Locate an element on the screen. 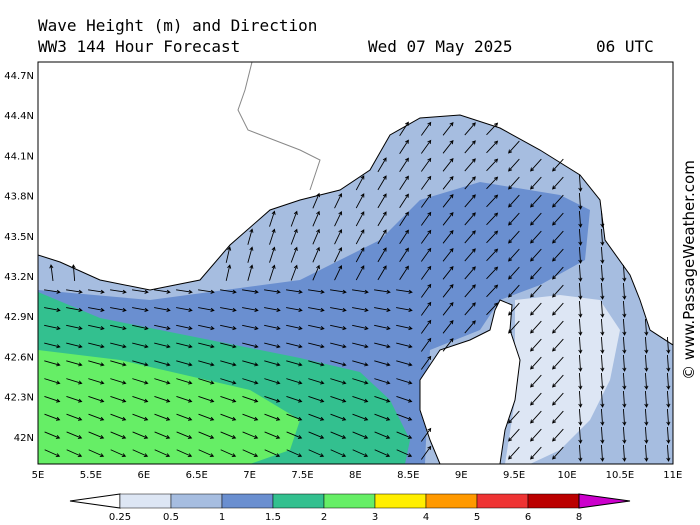 The height and width of the screenshot is (525, 700). lat-label: 44.7N is located at coordinates (19, 76).